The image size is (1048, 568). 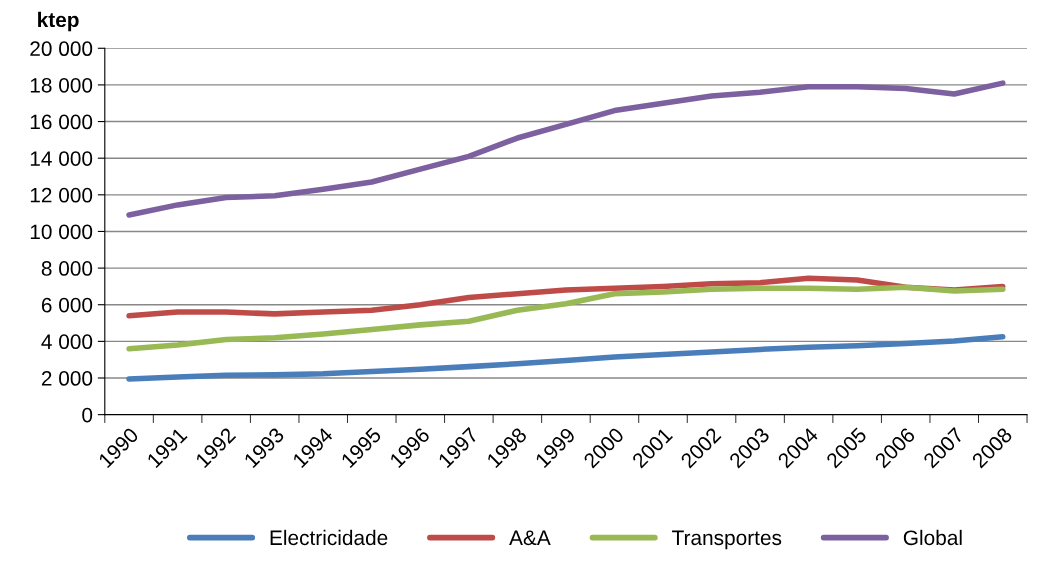 What do you see at coordinates (67, 342) in the screenshot?
I see `y-tick-label: 4 000` at bounding box center [67, 342].